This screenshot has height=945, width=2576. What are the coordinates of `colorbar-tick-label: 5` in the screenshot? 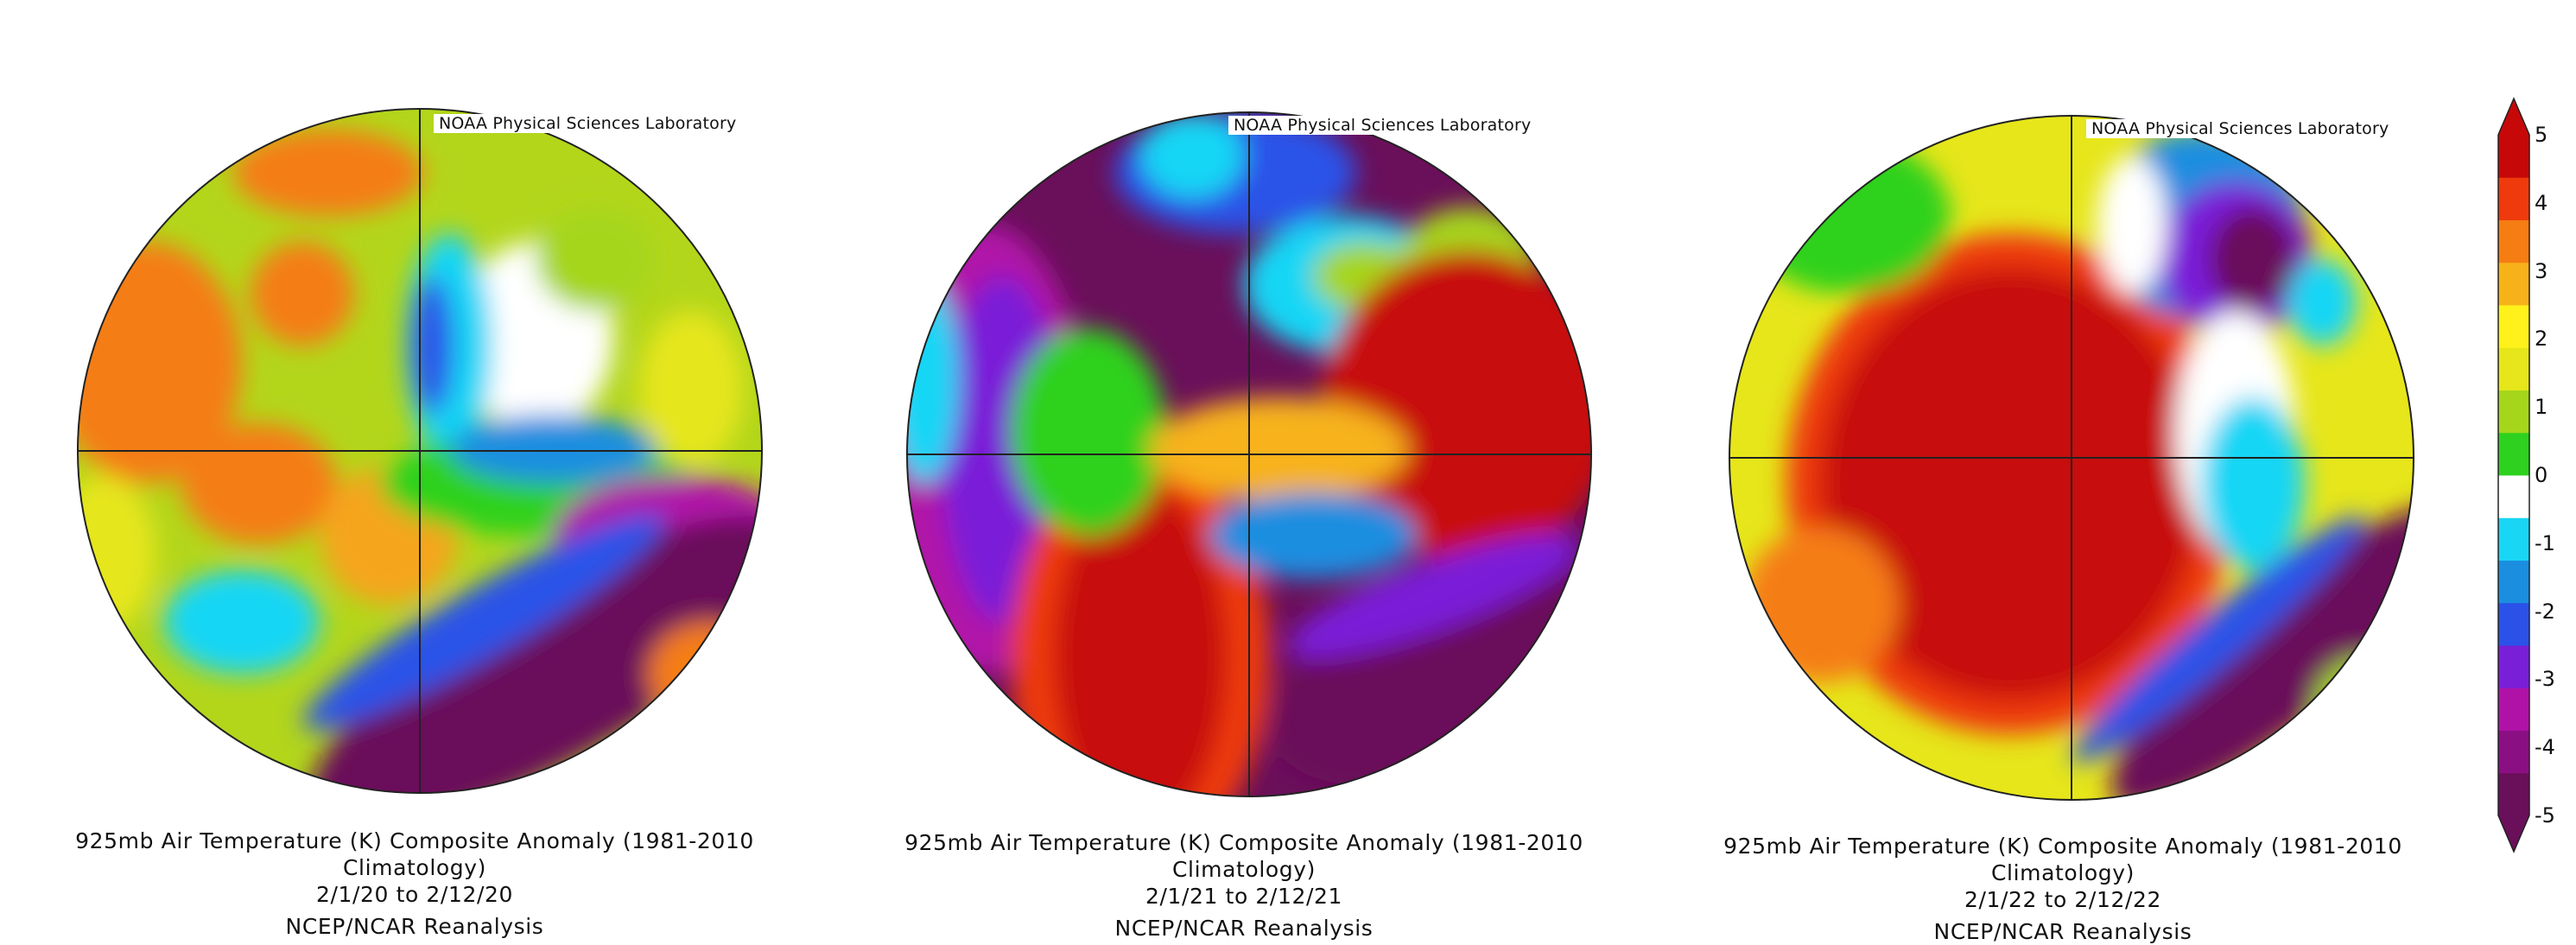 It's located at (2541, 135).